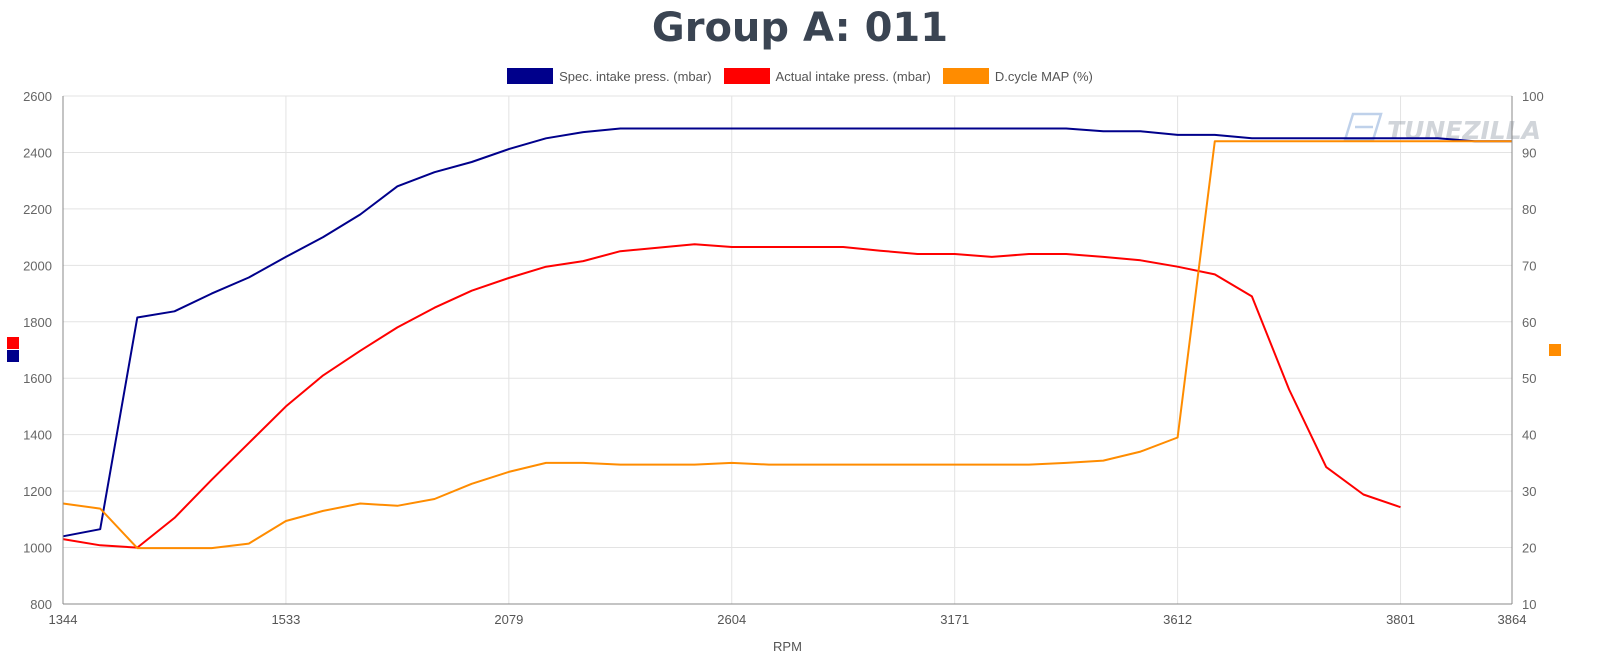 This screenshot has width=1600, height=667. I want to click on y2-tick-label: 60, so click(1529, 322).